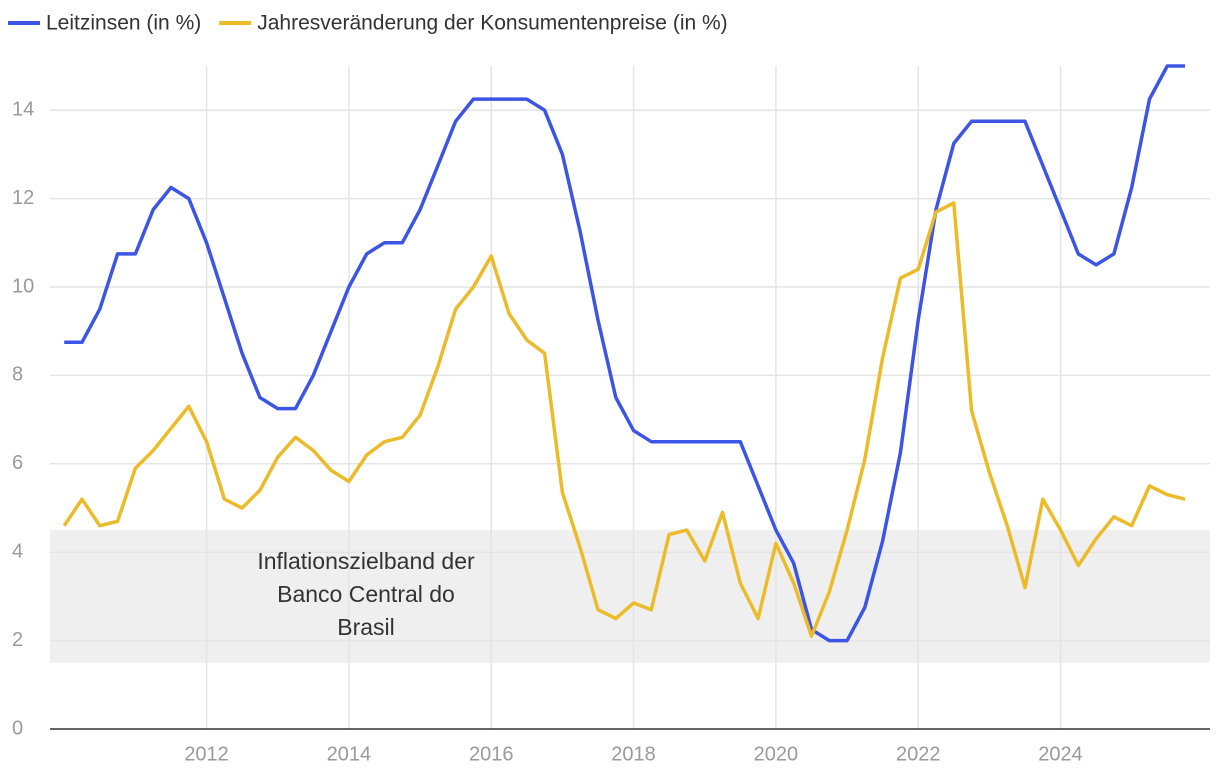 The image size is (1220, 776). What do you see at coordinates (206, 754) in the screenshot?
I see `x-tick-label: 2012` at bounding box center [206, 754].